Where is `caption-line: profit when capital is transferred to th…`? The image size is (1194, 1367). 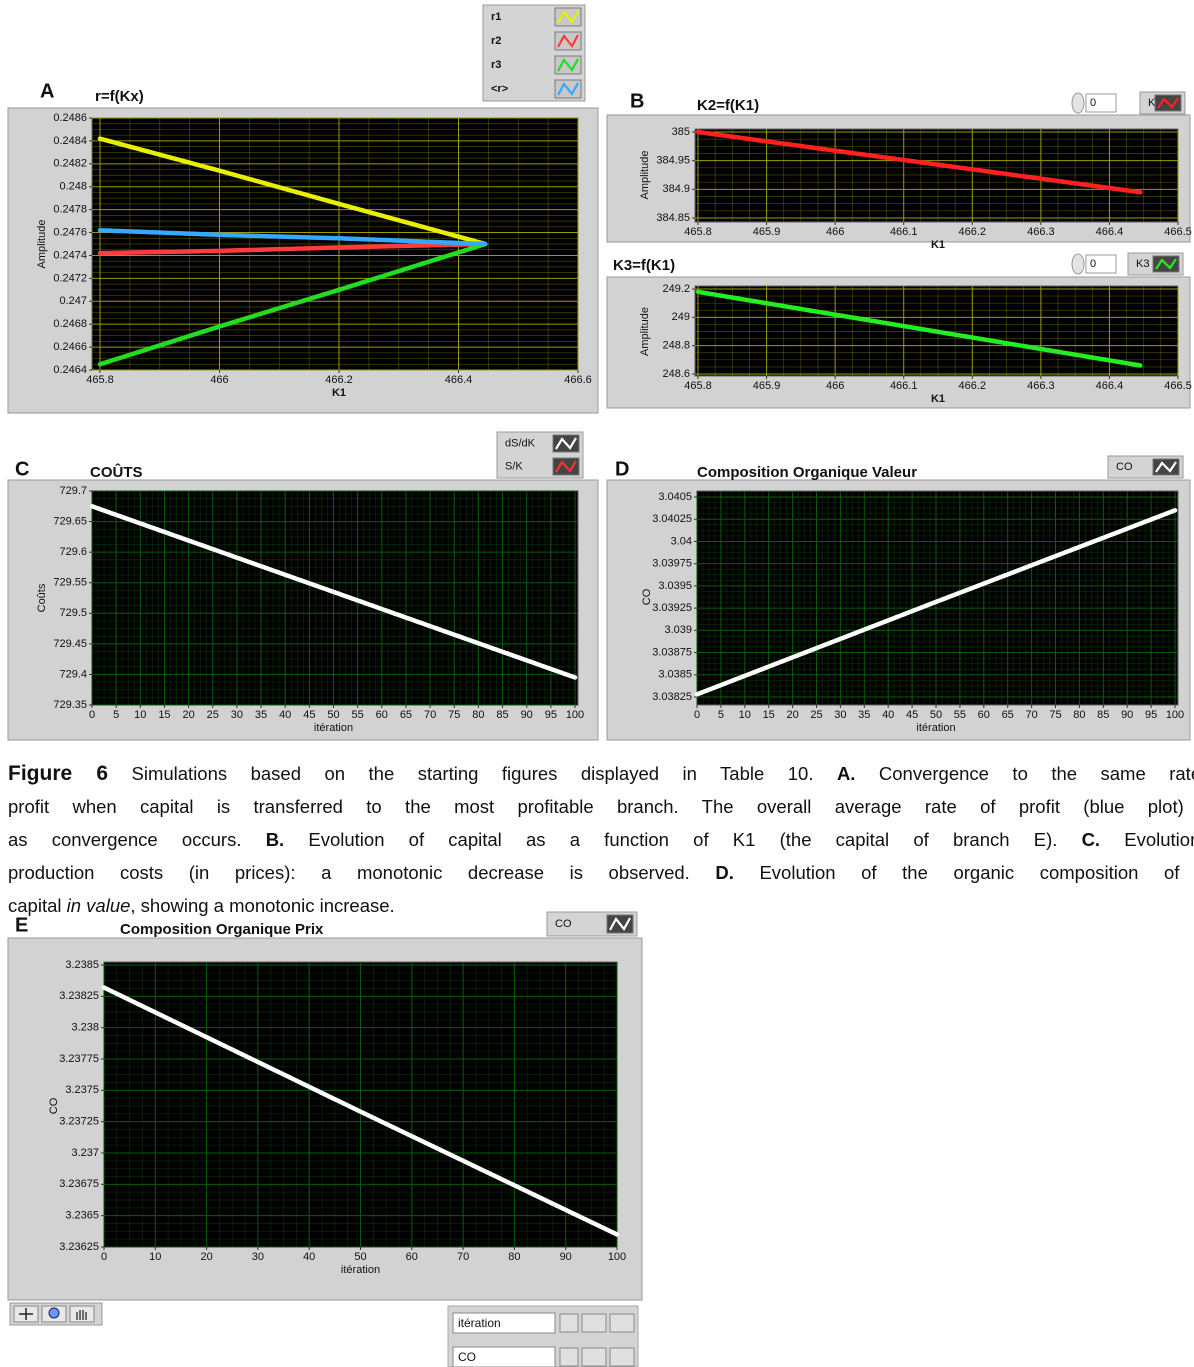
caption-line: profit when capital is transferred to th… is located at coordinates (601, 806).